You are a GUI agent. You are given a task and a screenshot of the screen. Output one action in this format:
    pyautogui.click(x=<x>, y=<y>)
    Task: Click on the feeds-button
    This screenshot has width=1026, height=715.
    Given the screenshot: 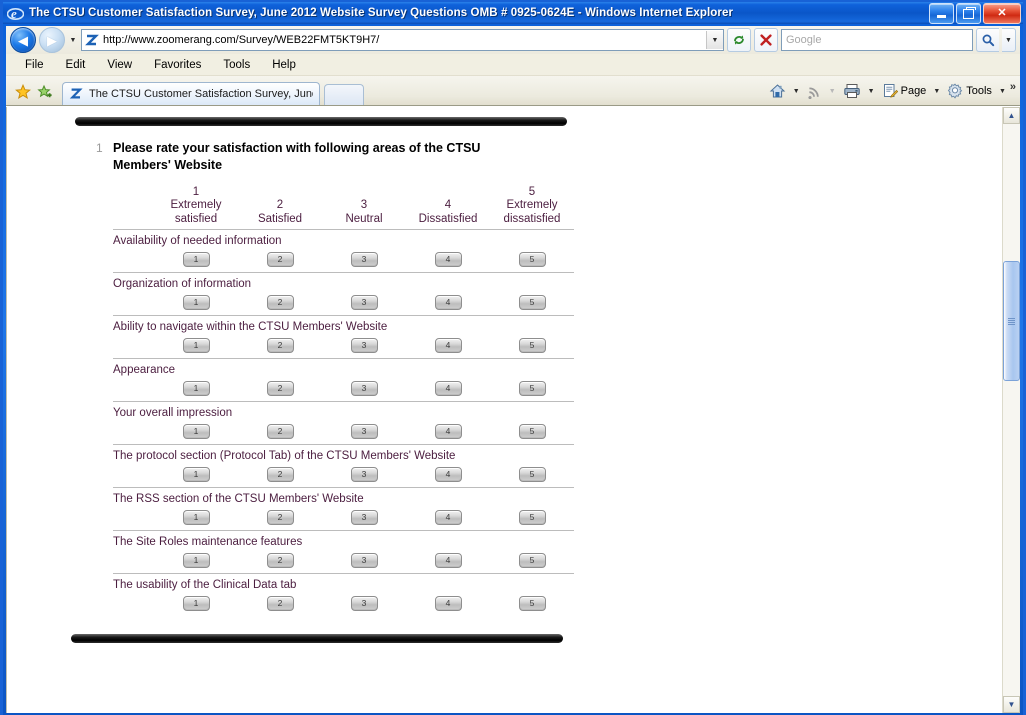 What is the action you would take?
    pyautogui.click(x=814, y=91)
    